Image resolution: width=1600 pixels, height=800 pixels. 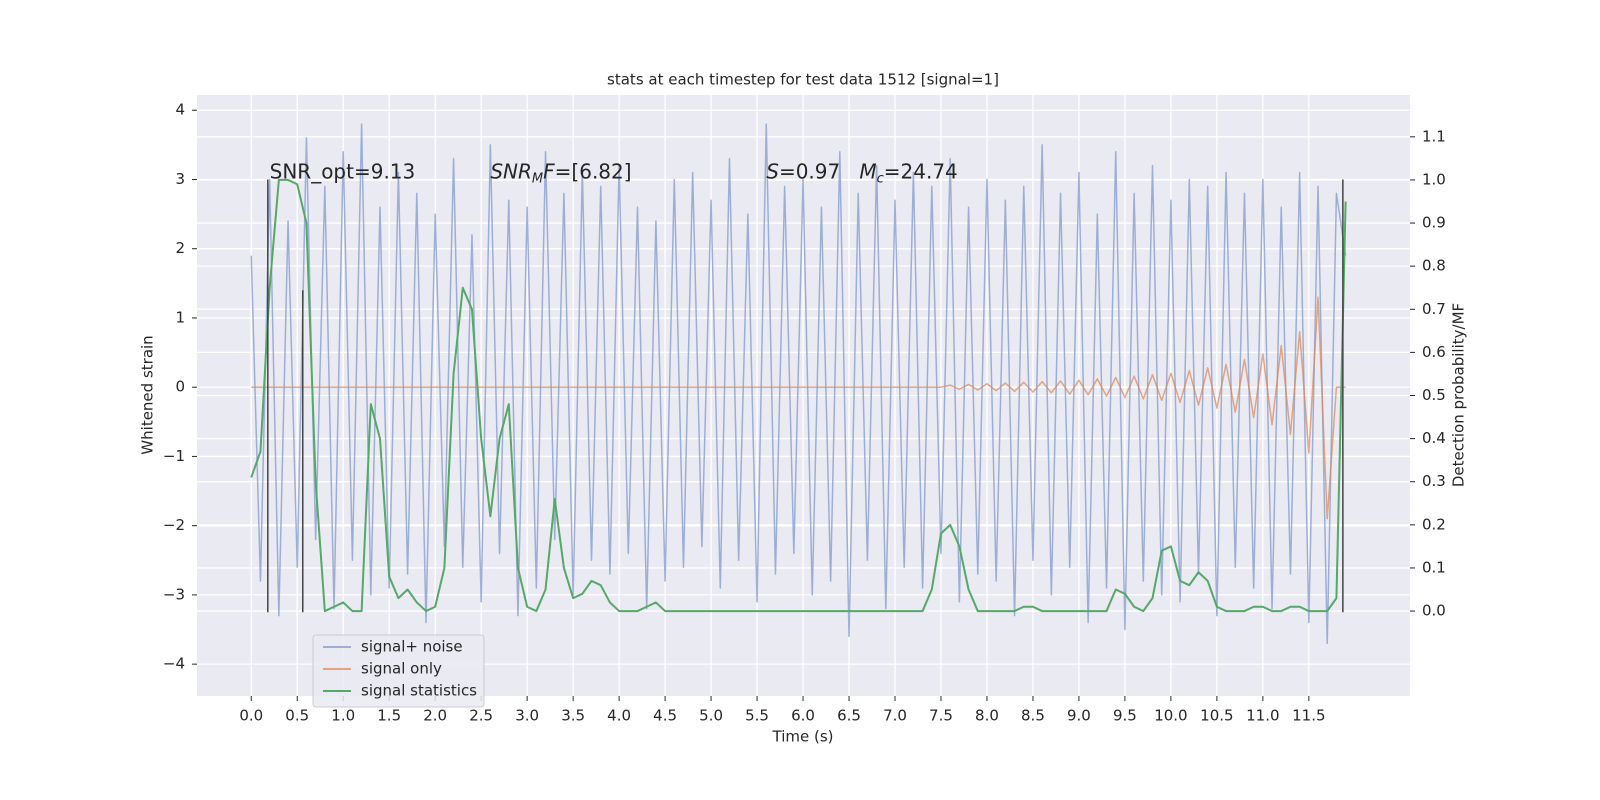 What do you see at coordinates (549, 171) in the screenshot?
I see `annotation-part: F` at bounding box center [549, 171].